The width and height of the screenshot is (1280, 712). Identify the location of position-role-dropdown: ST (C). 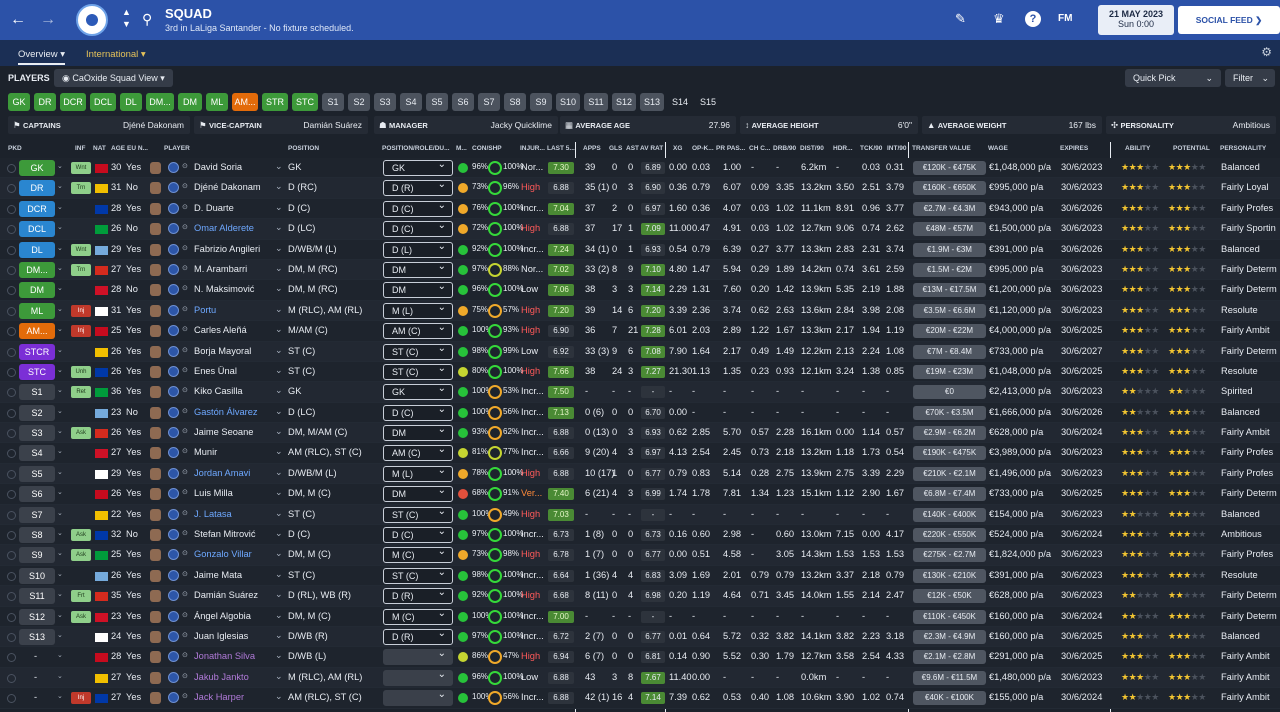
(418, 371).